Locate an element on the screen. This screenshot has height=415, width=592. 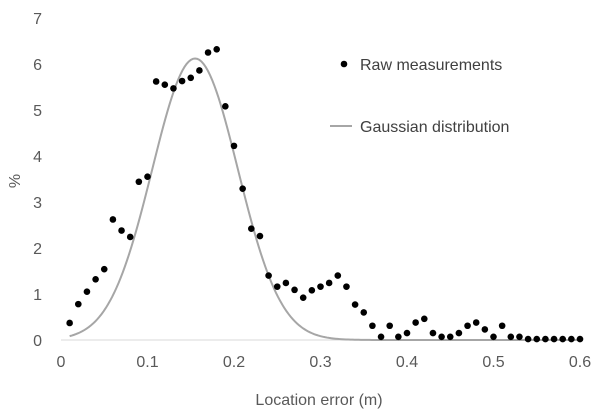
x-tick-label: 0.3 is located at coordinates (320, 362).